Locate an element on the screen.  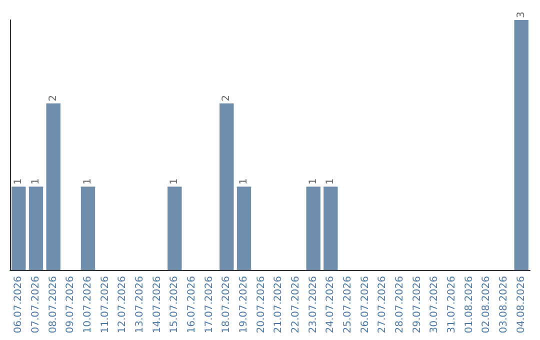
x-tick-label: 19.07.2026 is located at coordinates (244, 305).